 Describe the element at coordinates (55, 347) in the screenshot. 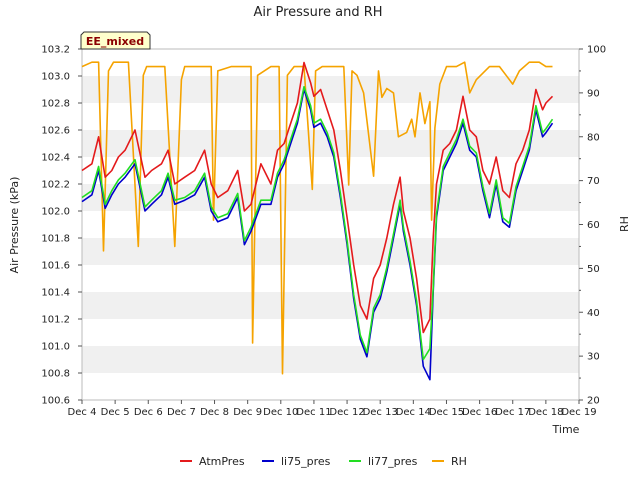

I see `left-tick-label: 101.0` at that location.